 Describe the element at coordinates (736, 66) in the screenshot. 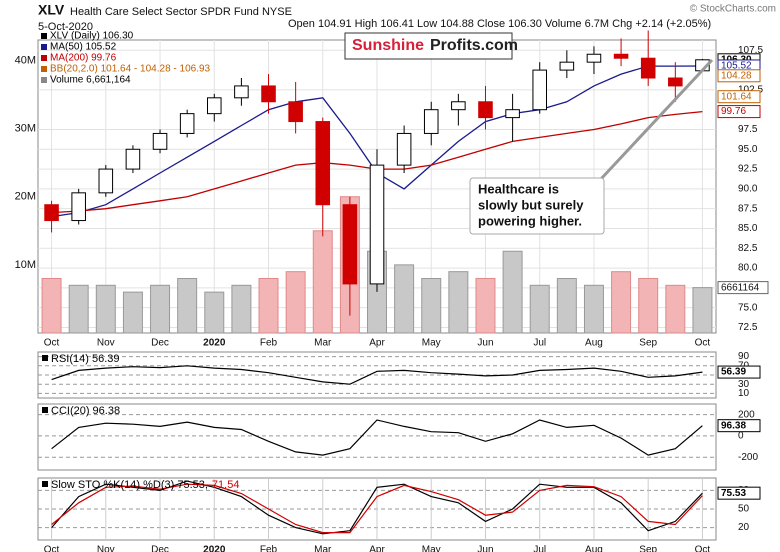

I see `price-badge-label: 105.52` at that location.